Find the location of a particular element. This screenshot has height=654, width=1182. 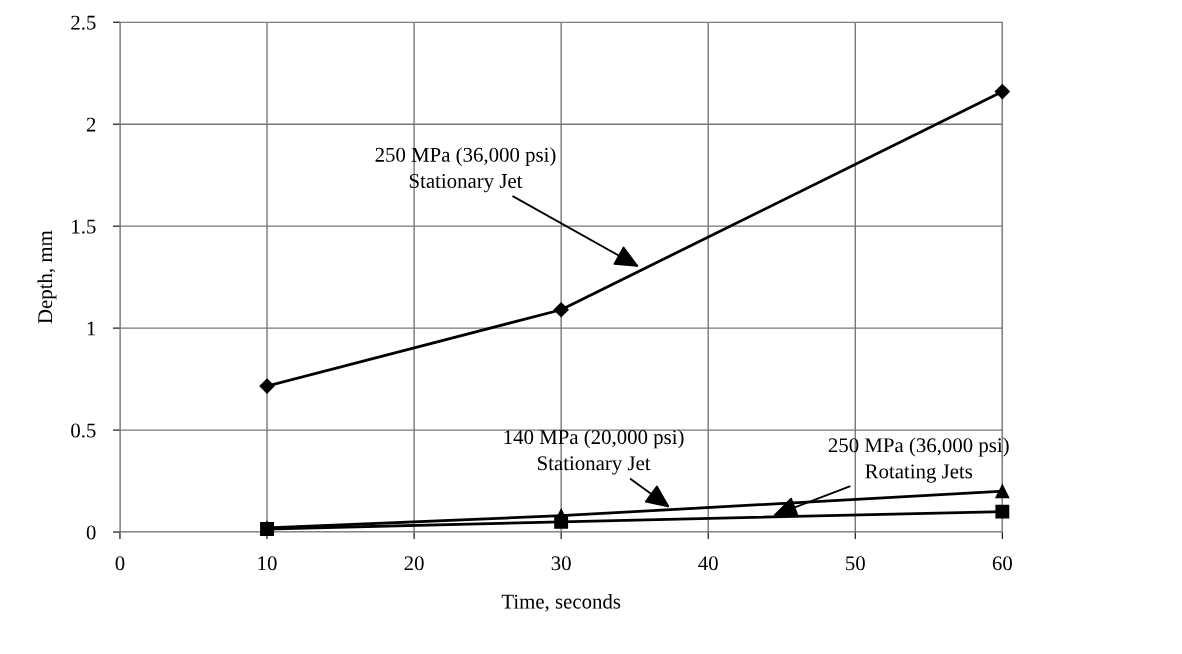

x-tick-label: 20 is located at coordinates (414, 563).